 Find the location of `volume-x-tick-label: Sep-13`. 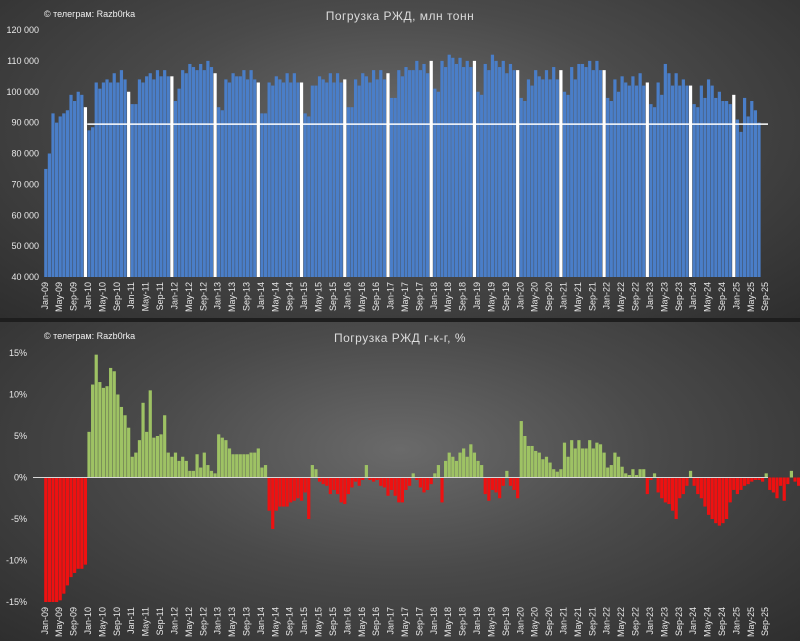

volume-x-tick-label: Sep-13 is located at coordinates (247, 296).